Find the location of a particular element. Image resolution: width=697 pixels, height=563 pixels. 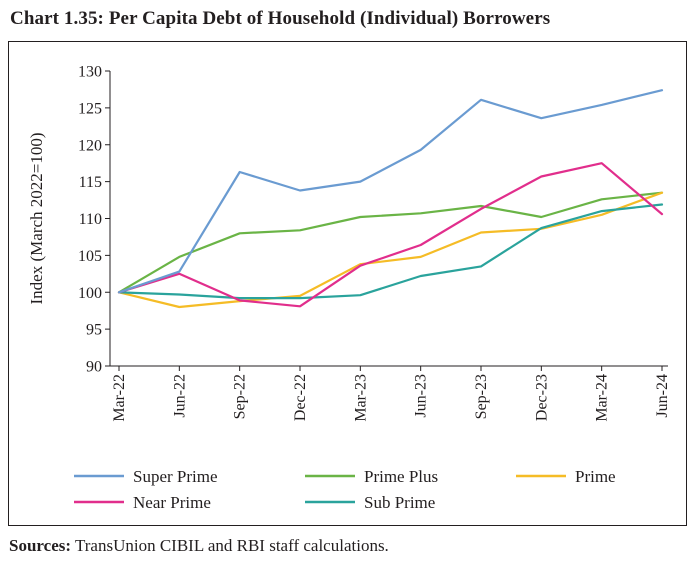

series-line-sub-prime is located at coordinates (390, 251).